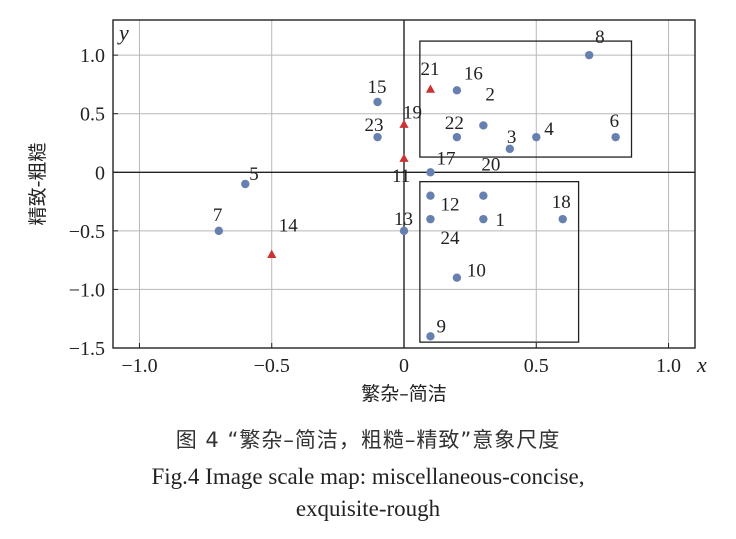 Image resolution: width=736 pixels, height=539 pixels. Describe the element at coordinates (536, 366) in the screenshot. I see `x-tick-label: 0.5` at that location.